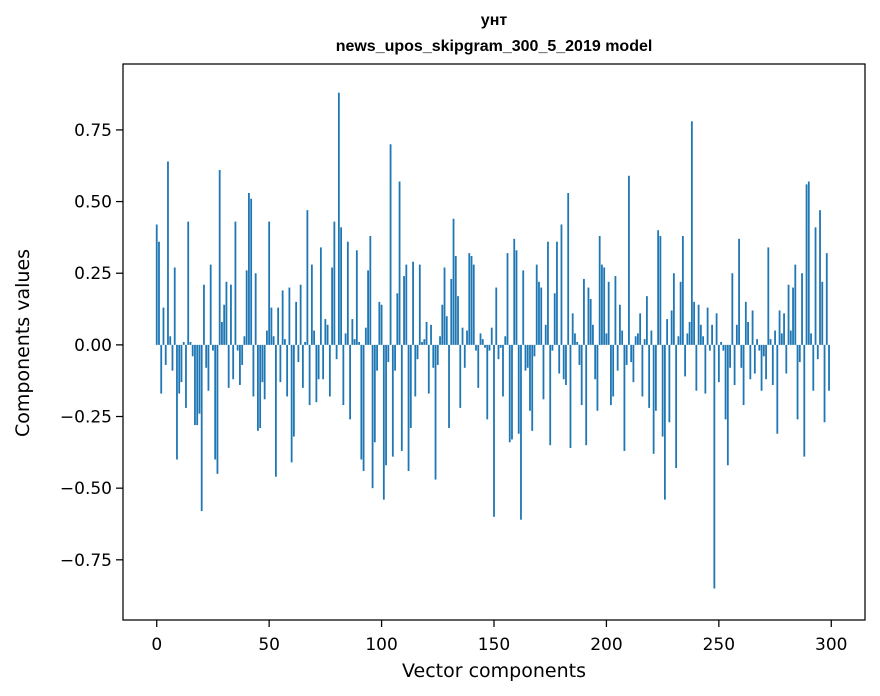  What do you see at coordinates (86, 489) in the screenshot?
I see `y-tick-label: −0.50` at bounding box center [86, 489].